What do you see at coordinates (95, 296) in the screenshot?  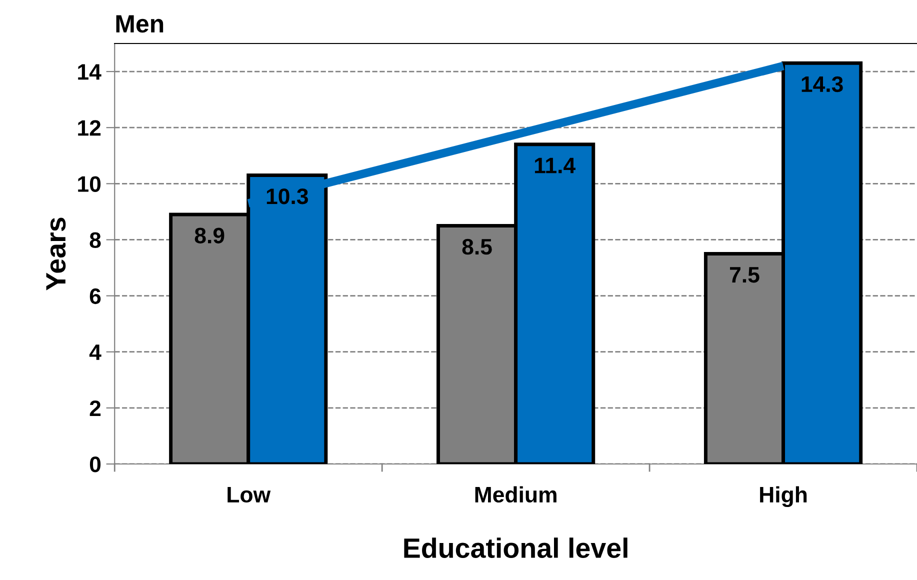 I see `y-tick-label: 6` at bounding box center [95, 296].